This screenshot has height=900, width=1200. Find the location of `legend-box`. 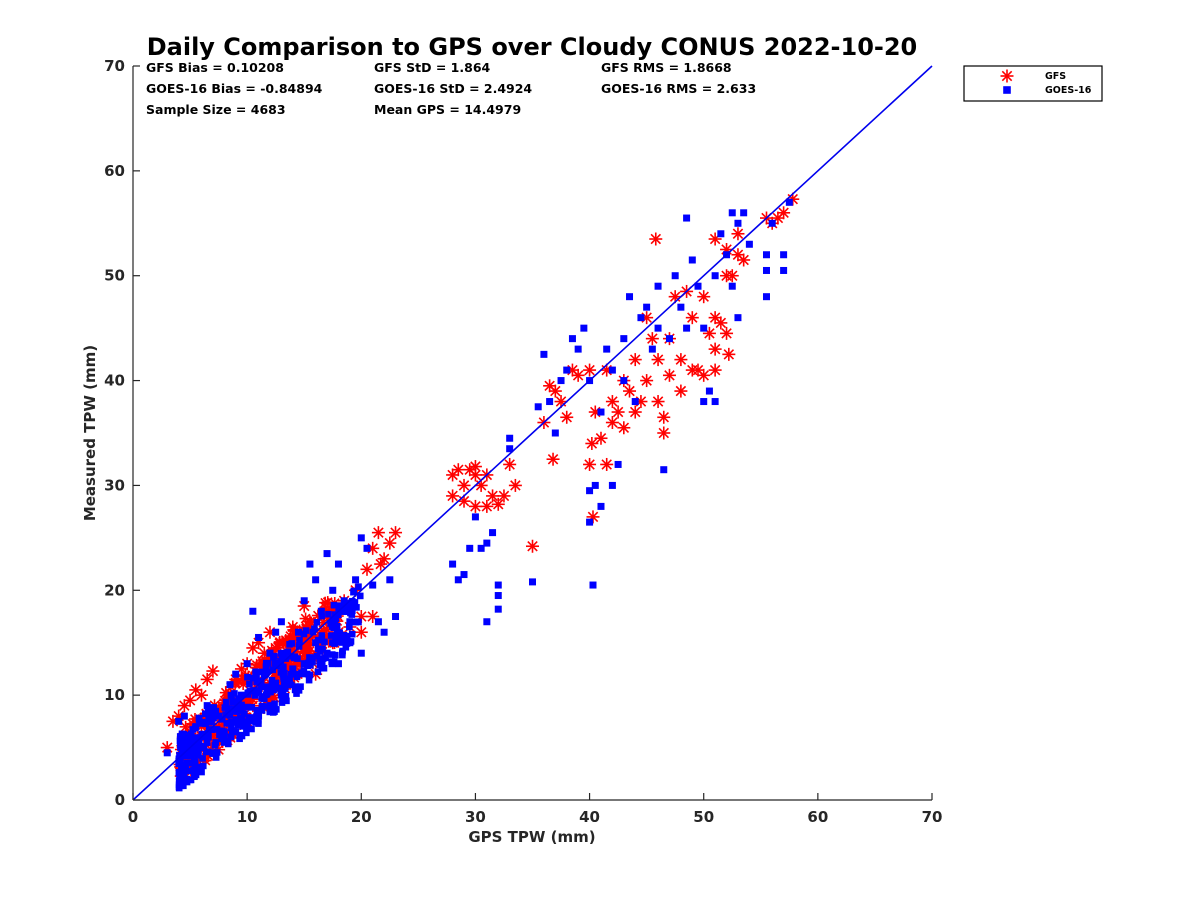

legend-box is located at coordinates (1033, 83).